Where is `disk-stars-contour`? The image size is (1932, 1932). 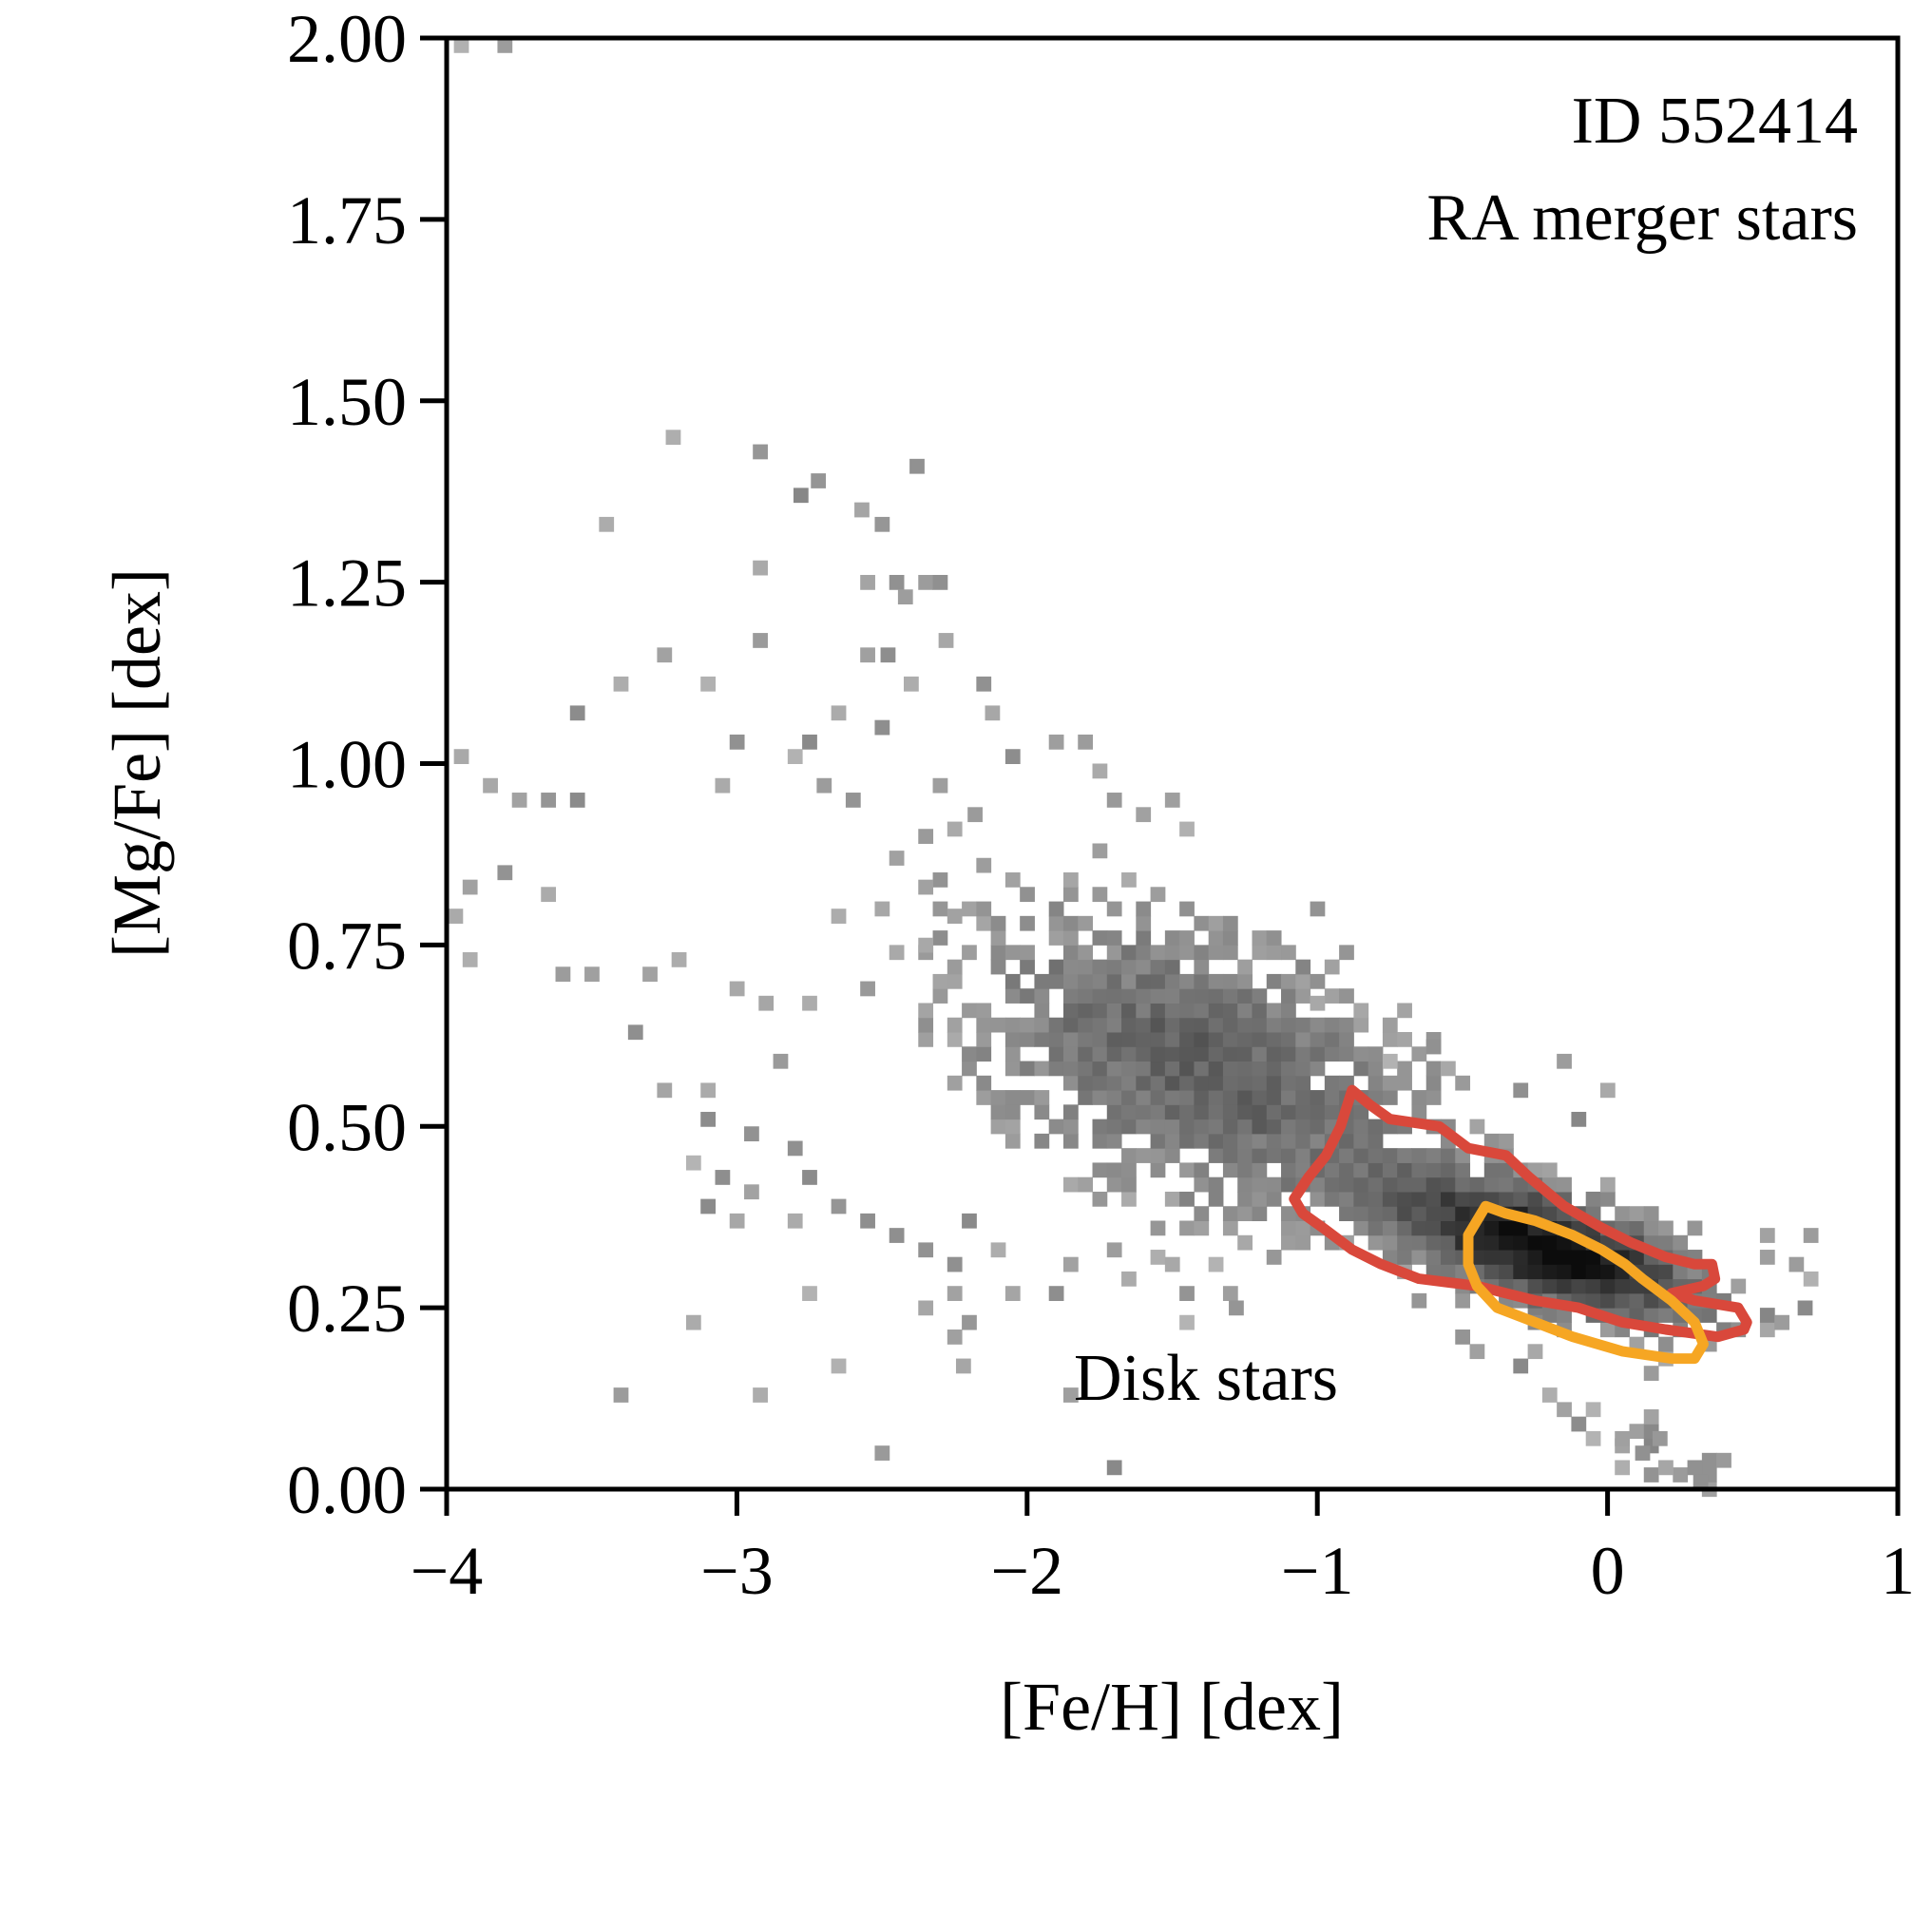
disk-stars-contour is located at coordinates (1586, 1282).